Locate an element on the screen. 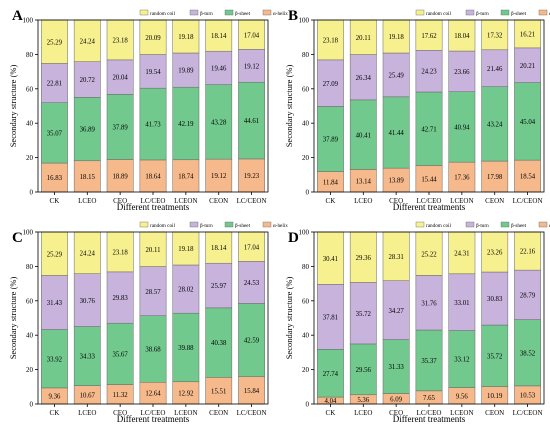 The height and width of the screenshot is (427, 550). data-label: 29.83 is located at coordinates (120, 298).